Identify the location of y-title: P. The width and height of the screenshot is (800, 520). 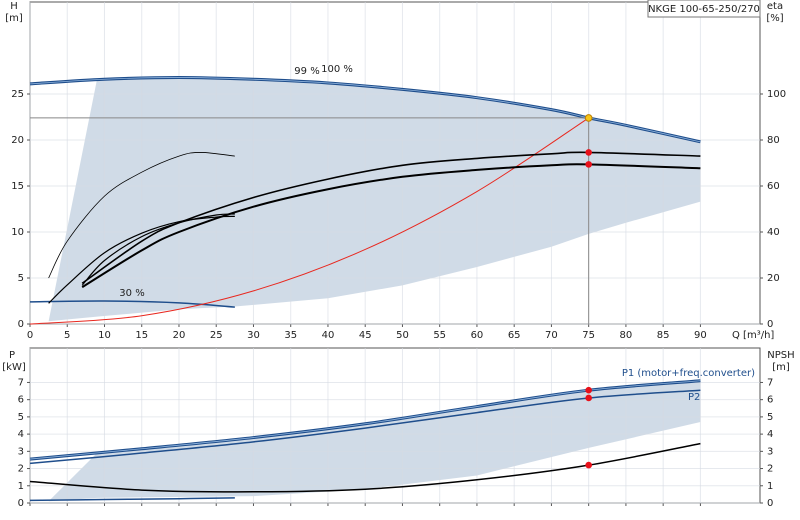
(12, 355).